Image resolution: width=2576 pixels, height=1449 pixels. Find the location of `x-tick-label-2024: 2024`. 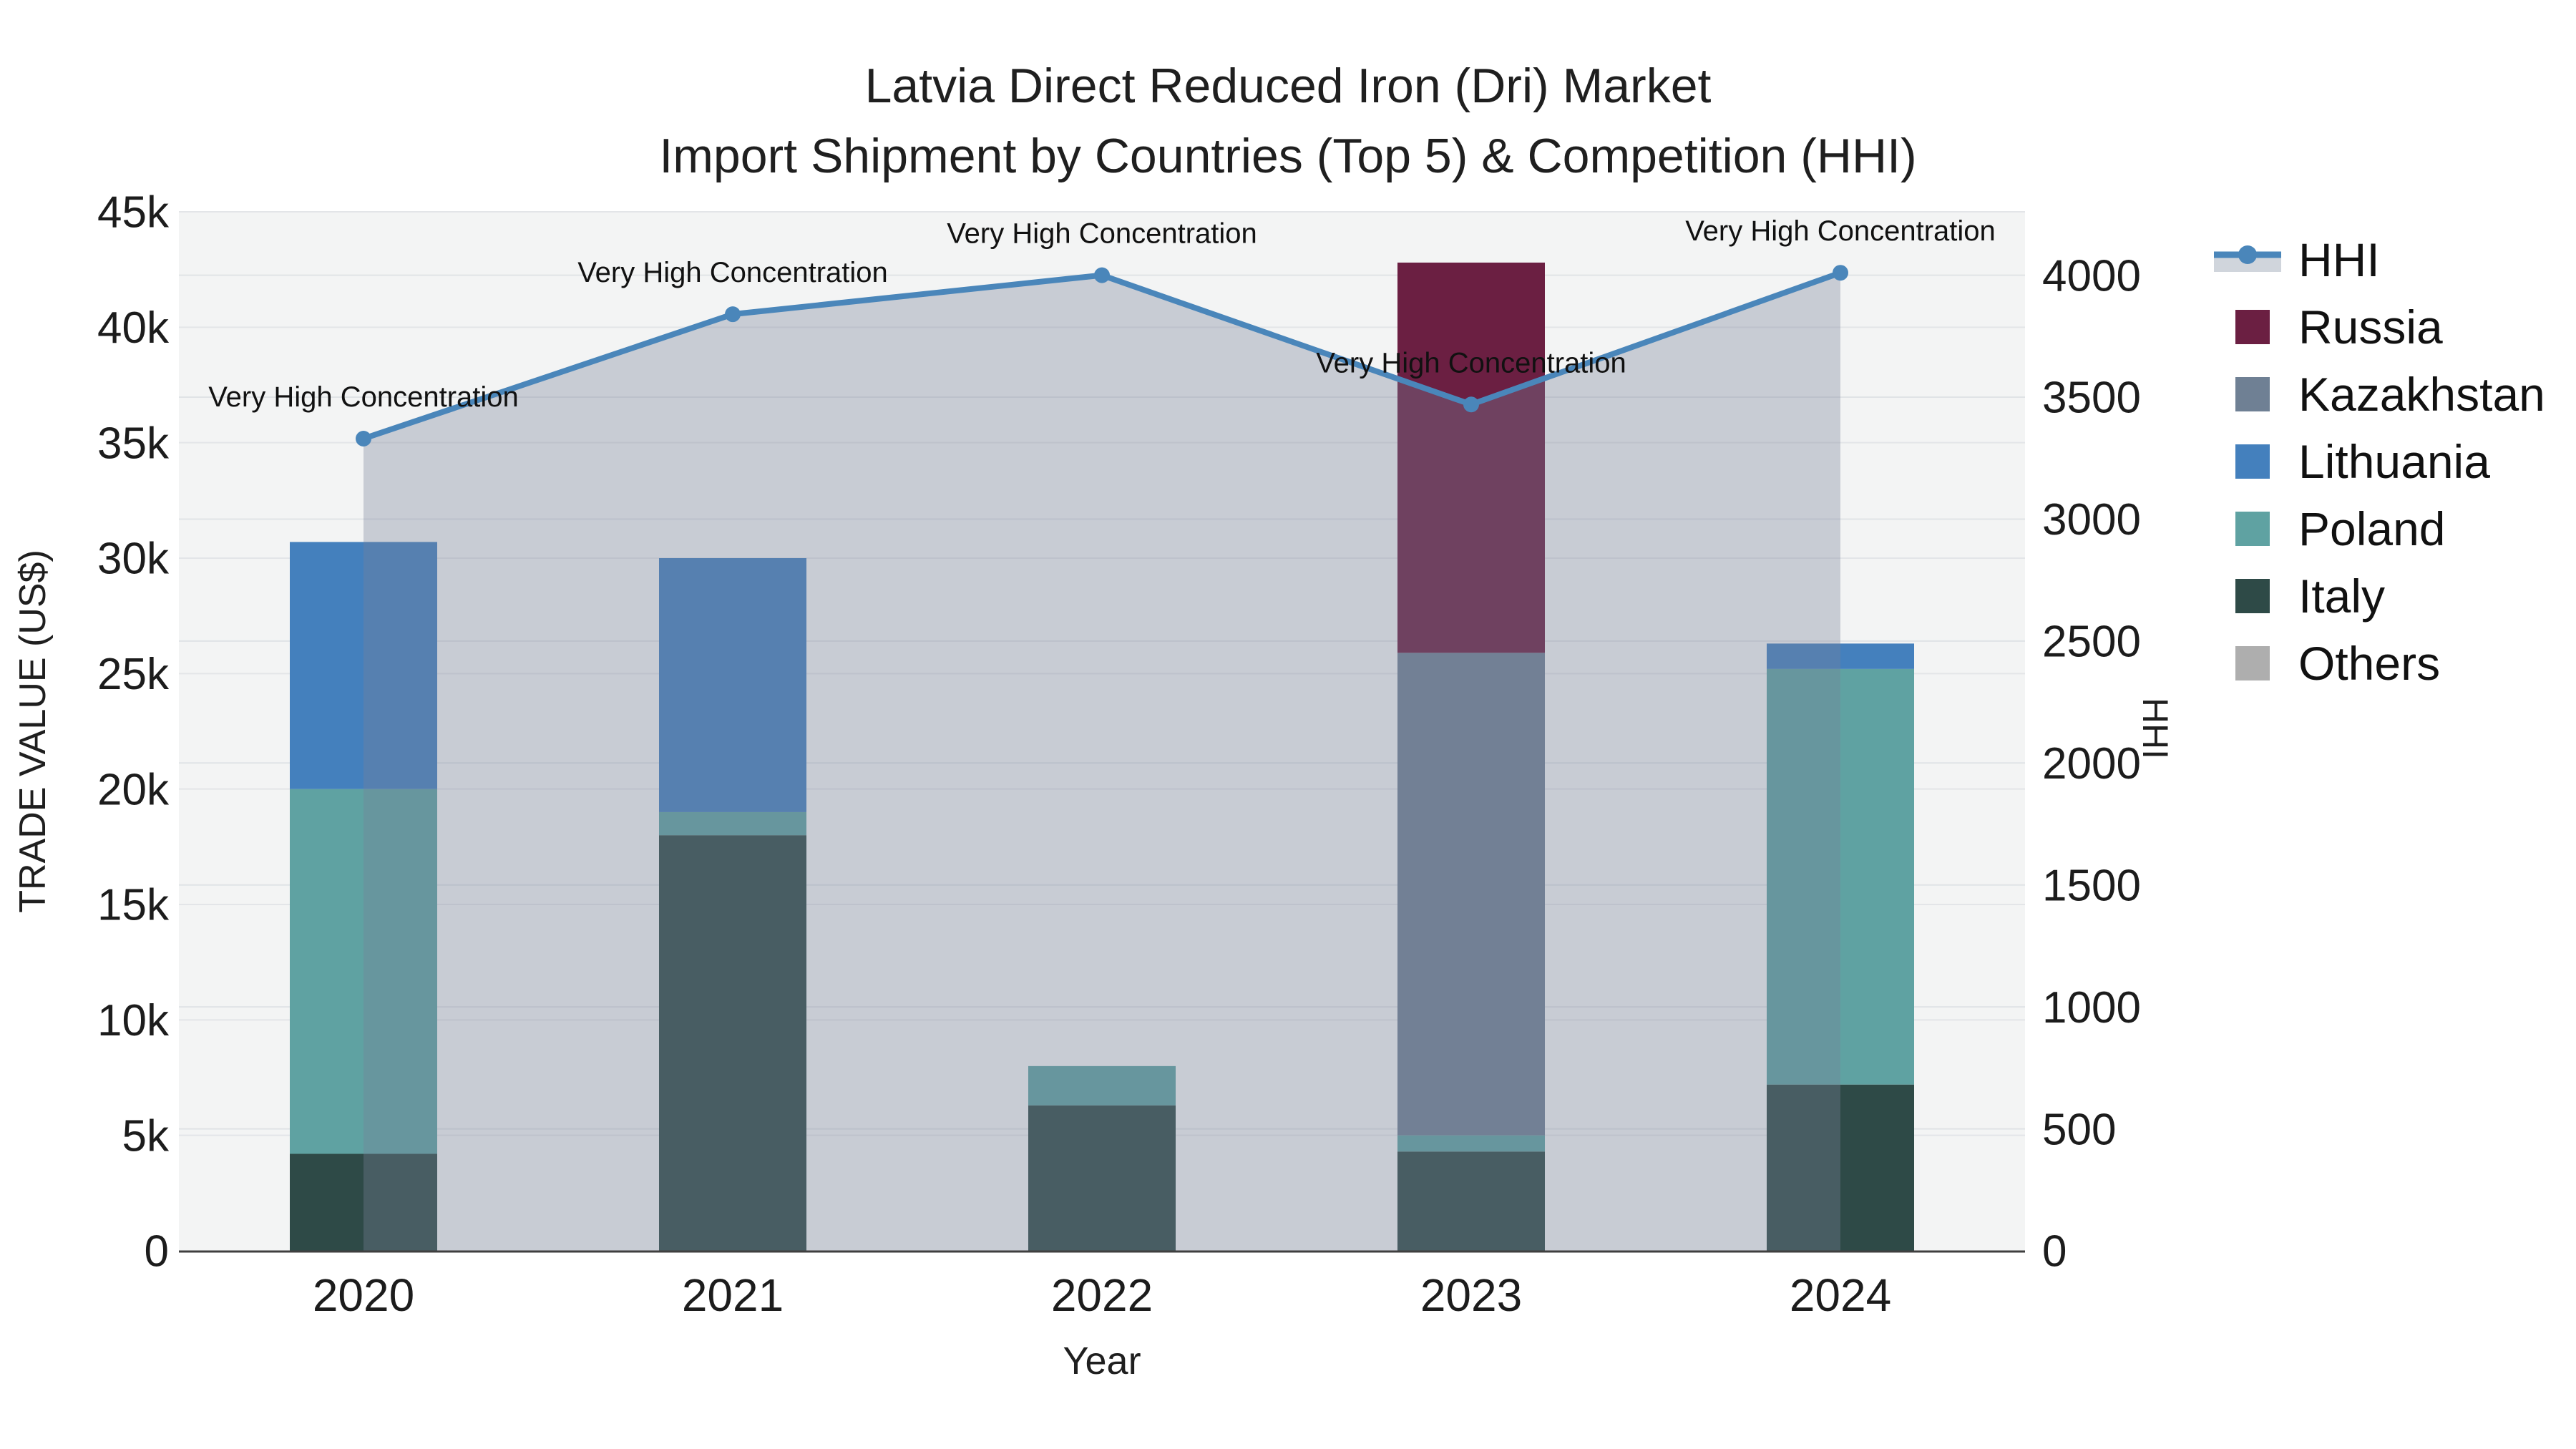

x-tick-label-2024: 2024 is located at coordinates (1840, 1295).